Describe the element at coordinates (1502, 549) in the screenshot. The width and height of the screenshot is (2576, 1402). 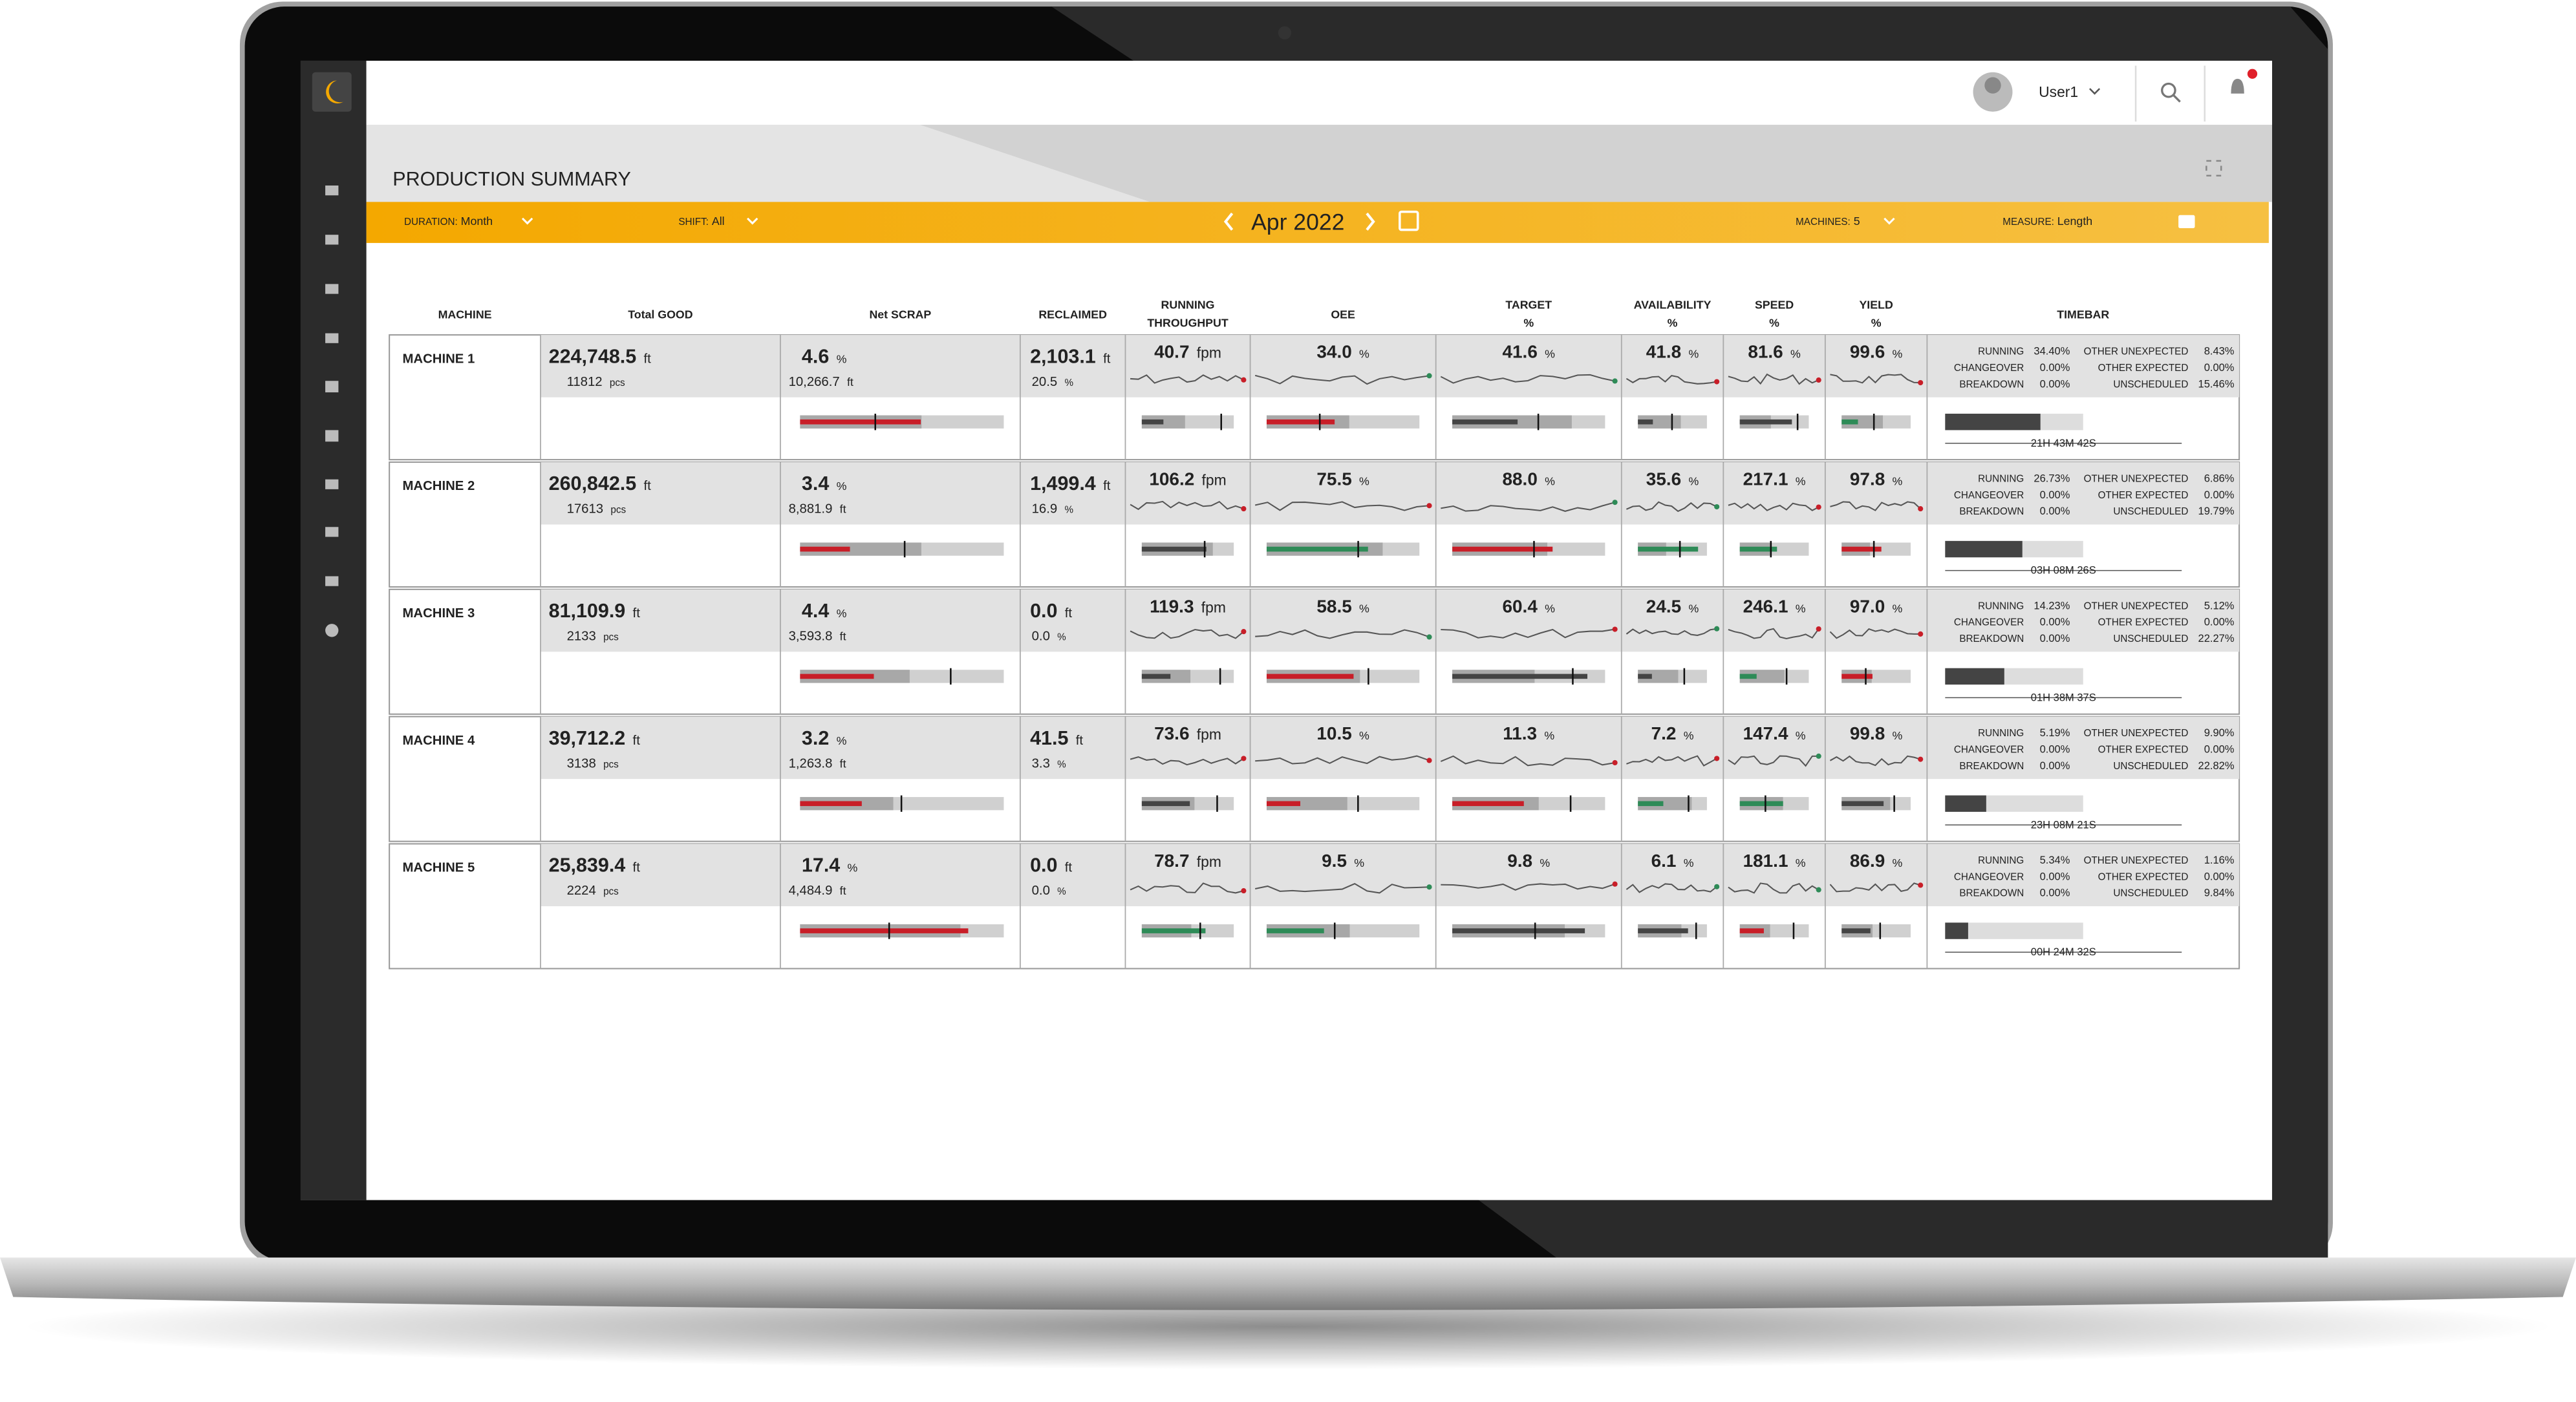
I see `bullet-bar` at that location.